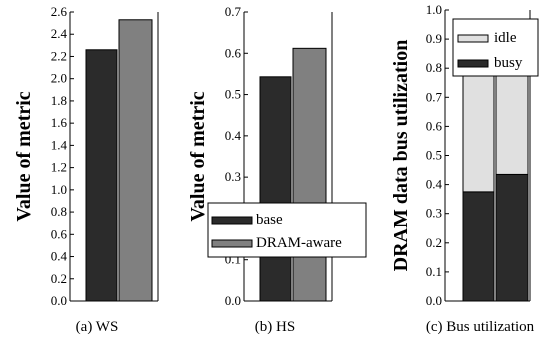 The height and width of the screenshot is (355, 545). Describe the element at coordinates (59, 100) in the screenshot. I see `y-tick-label: 1.8` at that location.